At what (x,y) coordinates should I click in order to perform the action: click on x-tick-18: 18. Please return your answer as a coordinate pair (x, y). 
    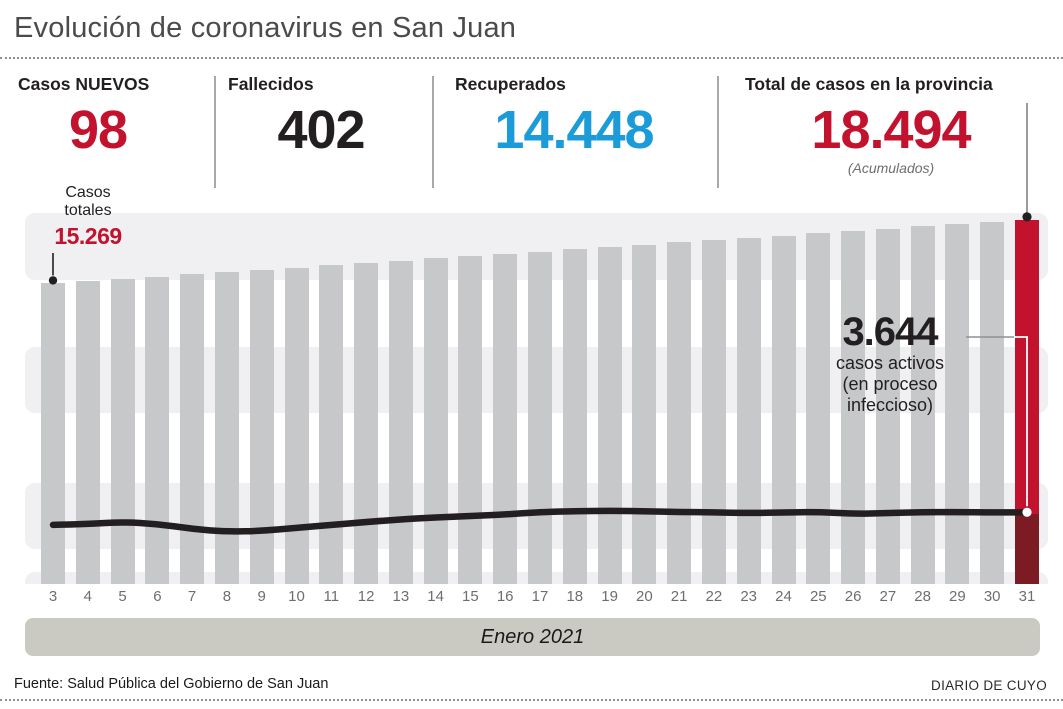
    Looking at the image, I should click on (575, 596).